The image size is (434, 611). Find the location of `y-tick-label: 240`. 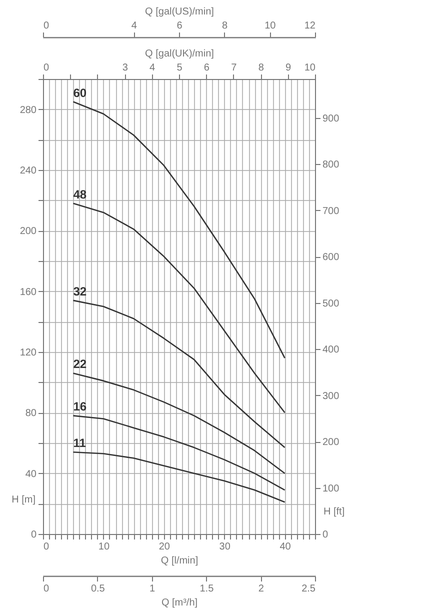

y-tick-label: 240 is located at coordinates (28, 171).